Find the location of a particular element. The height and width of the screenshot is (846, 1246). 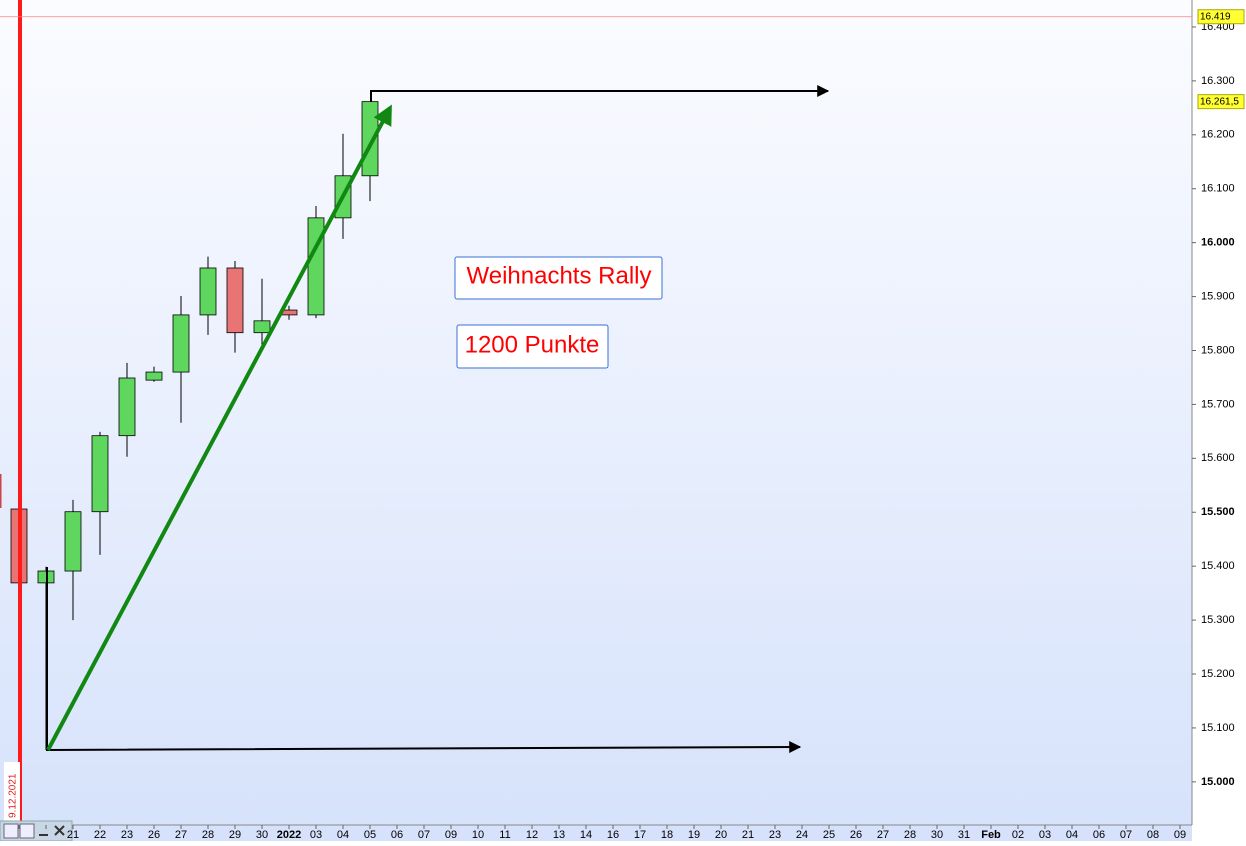

x-tick-label: 29 is located at coordinates (235, 835).